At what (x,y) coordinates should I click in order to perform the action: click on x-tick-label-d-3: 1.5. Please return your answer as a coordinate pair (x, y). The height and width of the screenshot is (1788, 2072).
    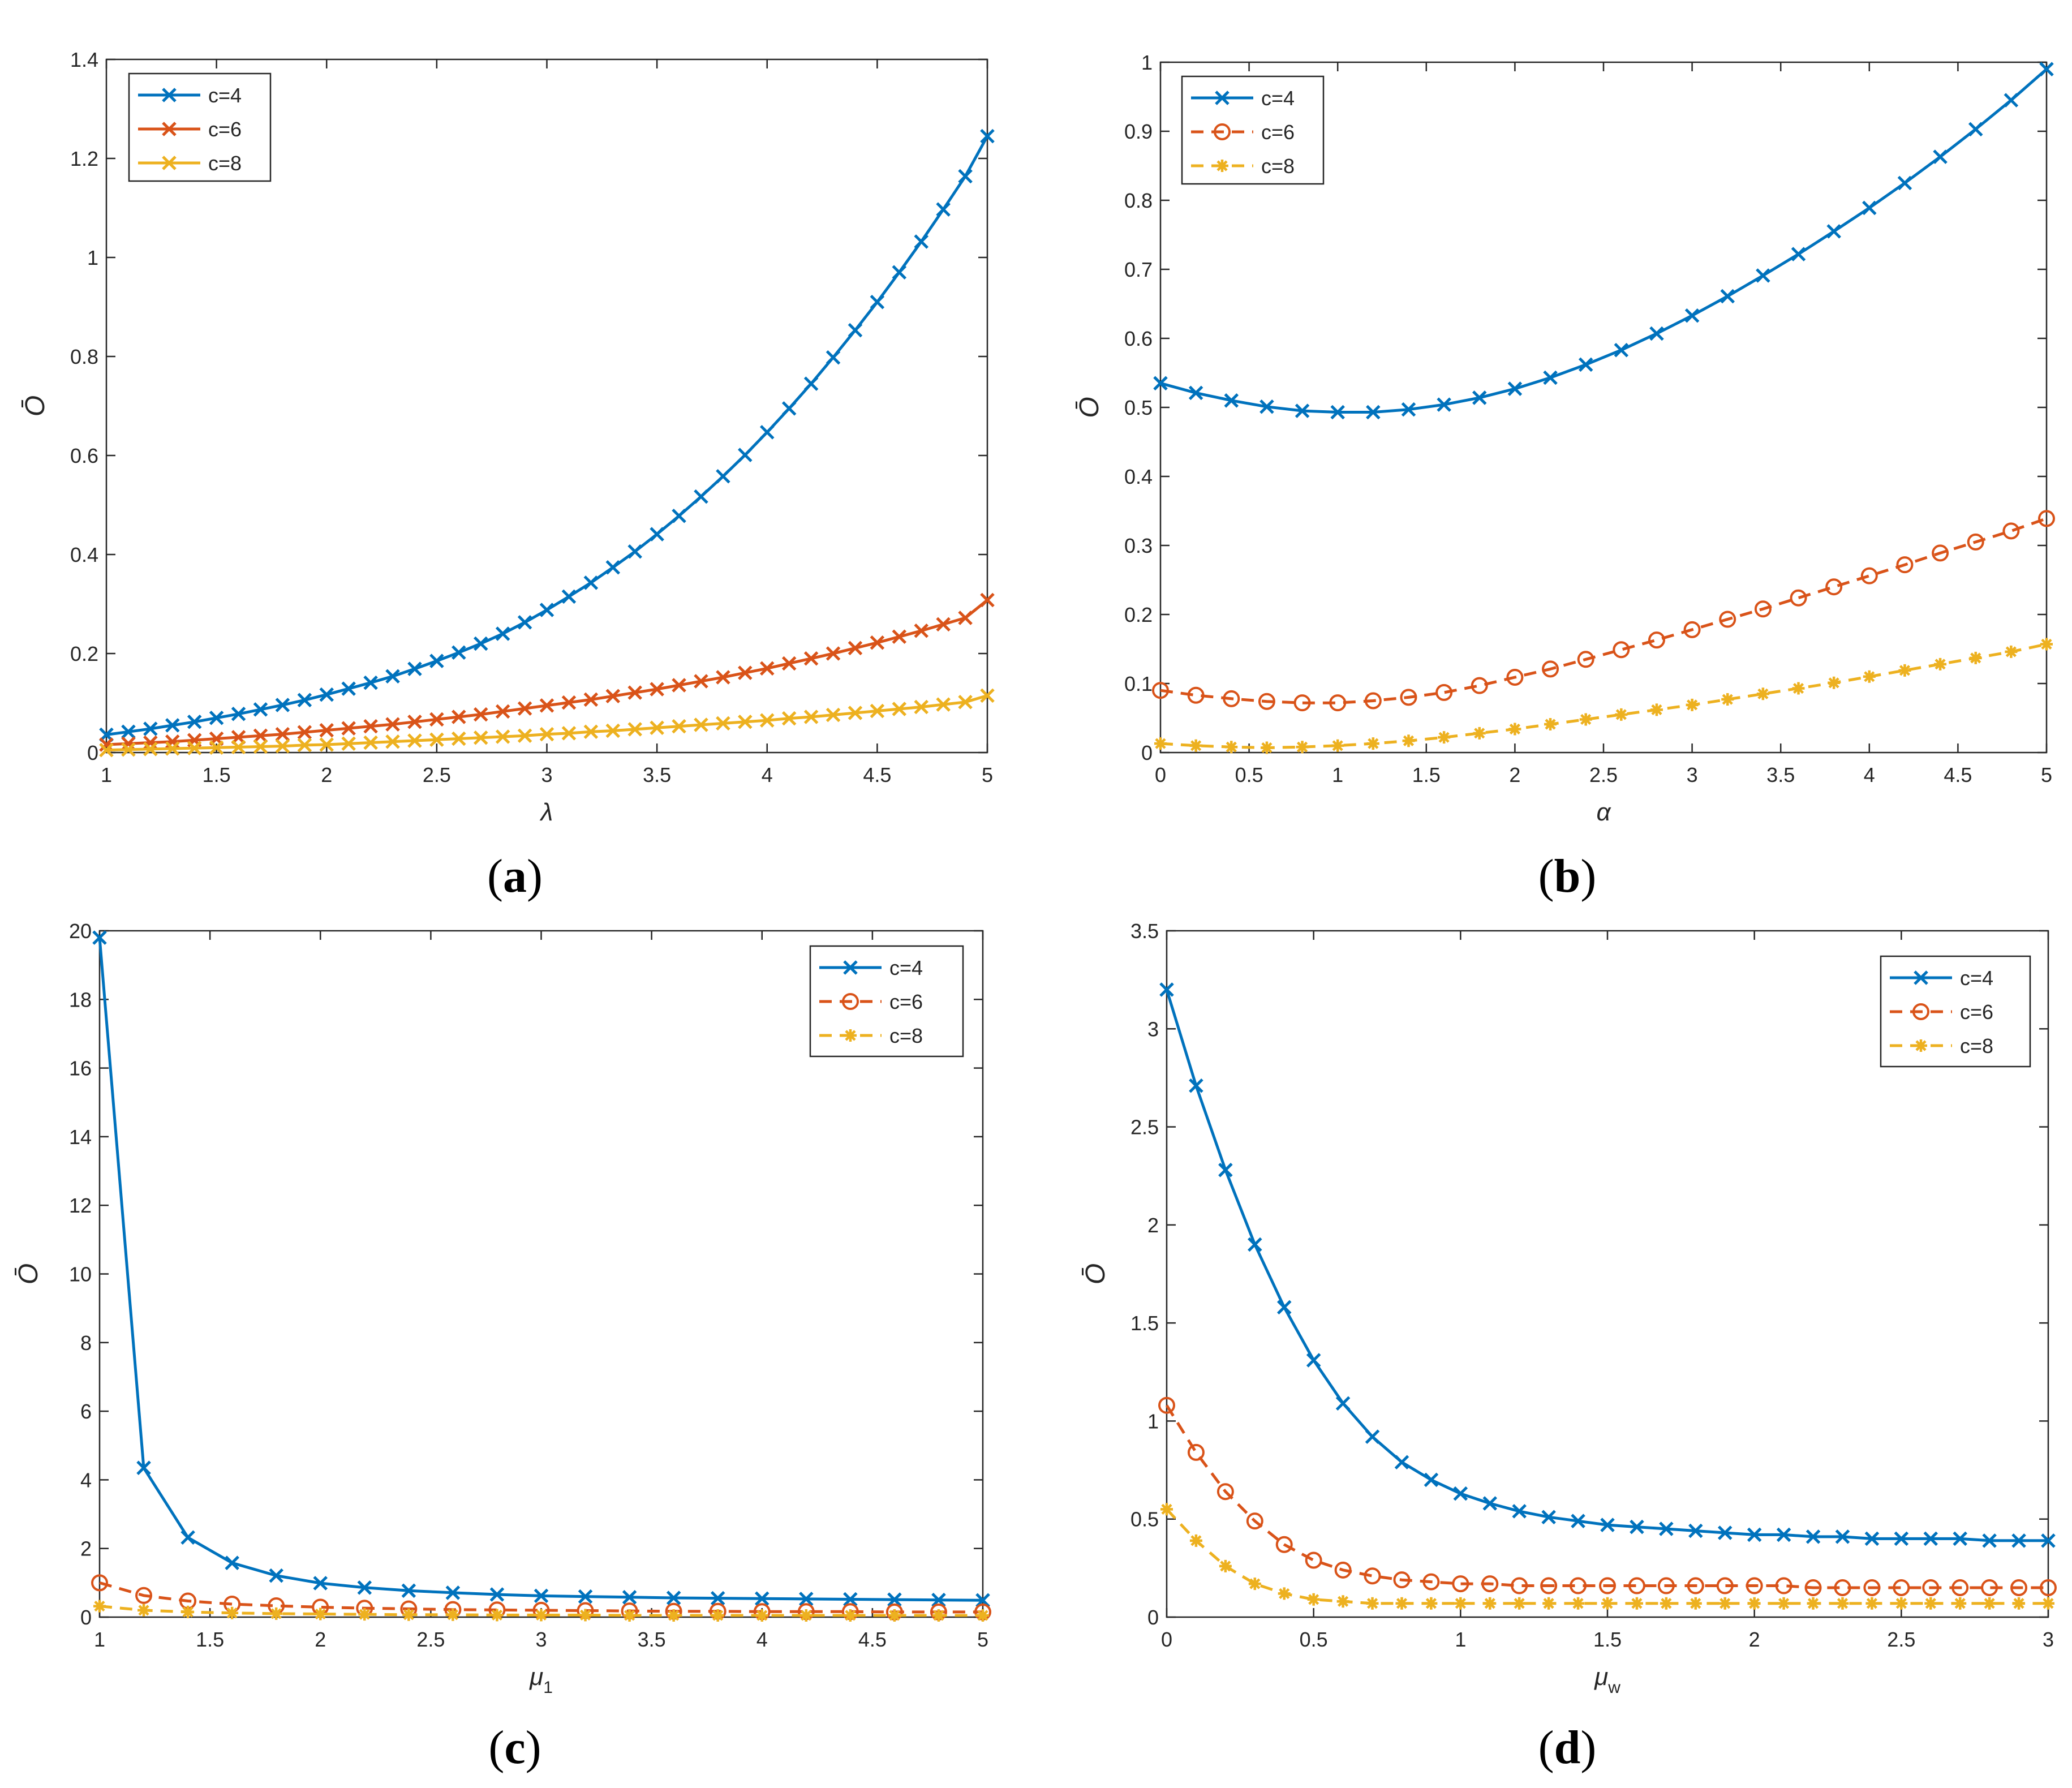
    Looking at the image, I should click on (1607, 1640).